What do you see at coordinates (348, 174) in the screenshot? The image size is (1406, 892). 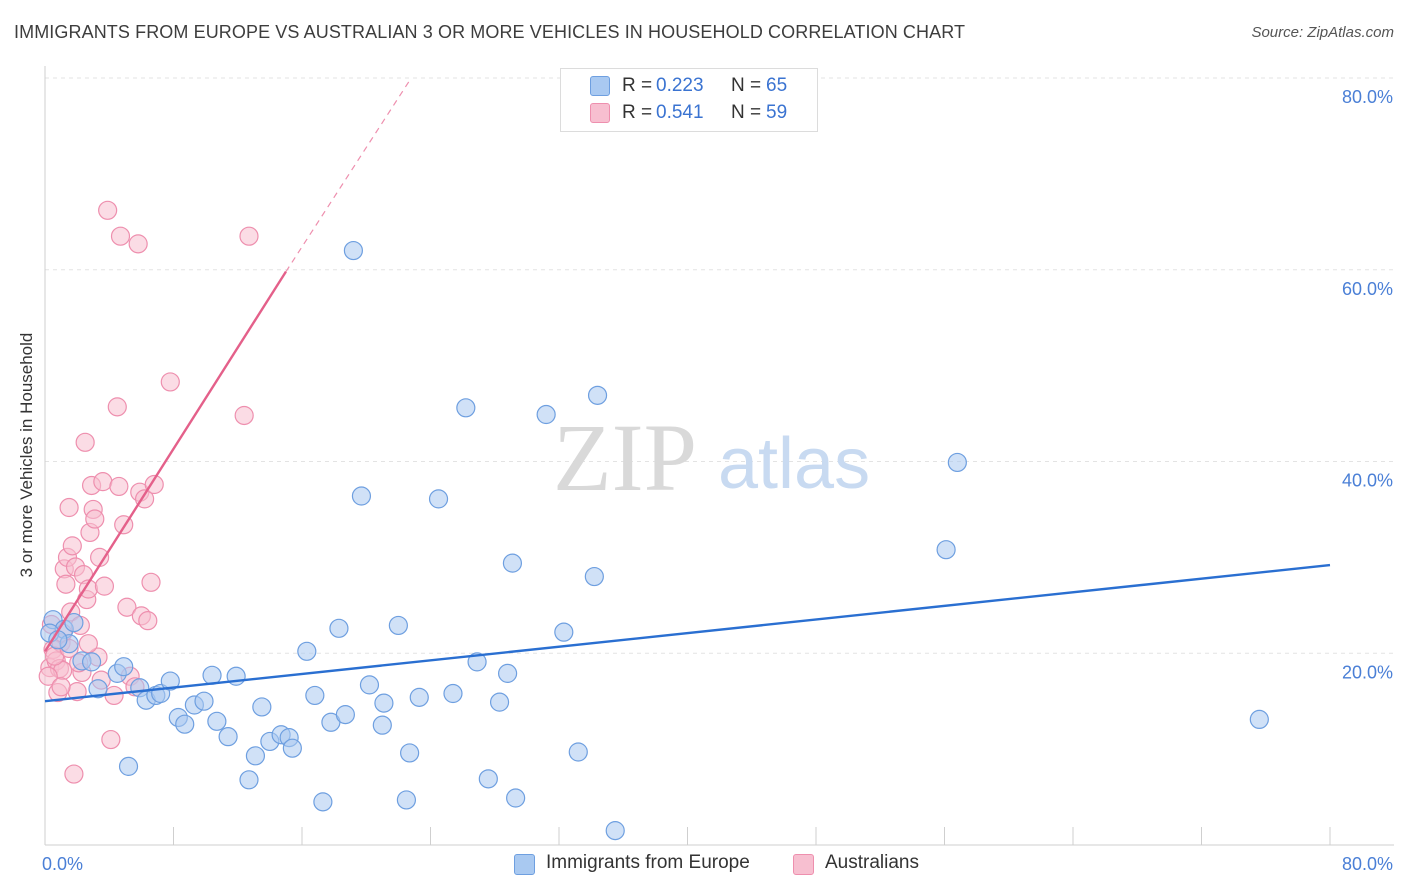 I see `australians-trend-extension` at bounding box center [348, 174].